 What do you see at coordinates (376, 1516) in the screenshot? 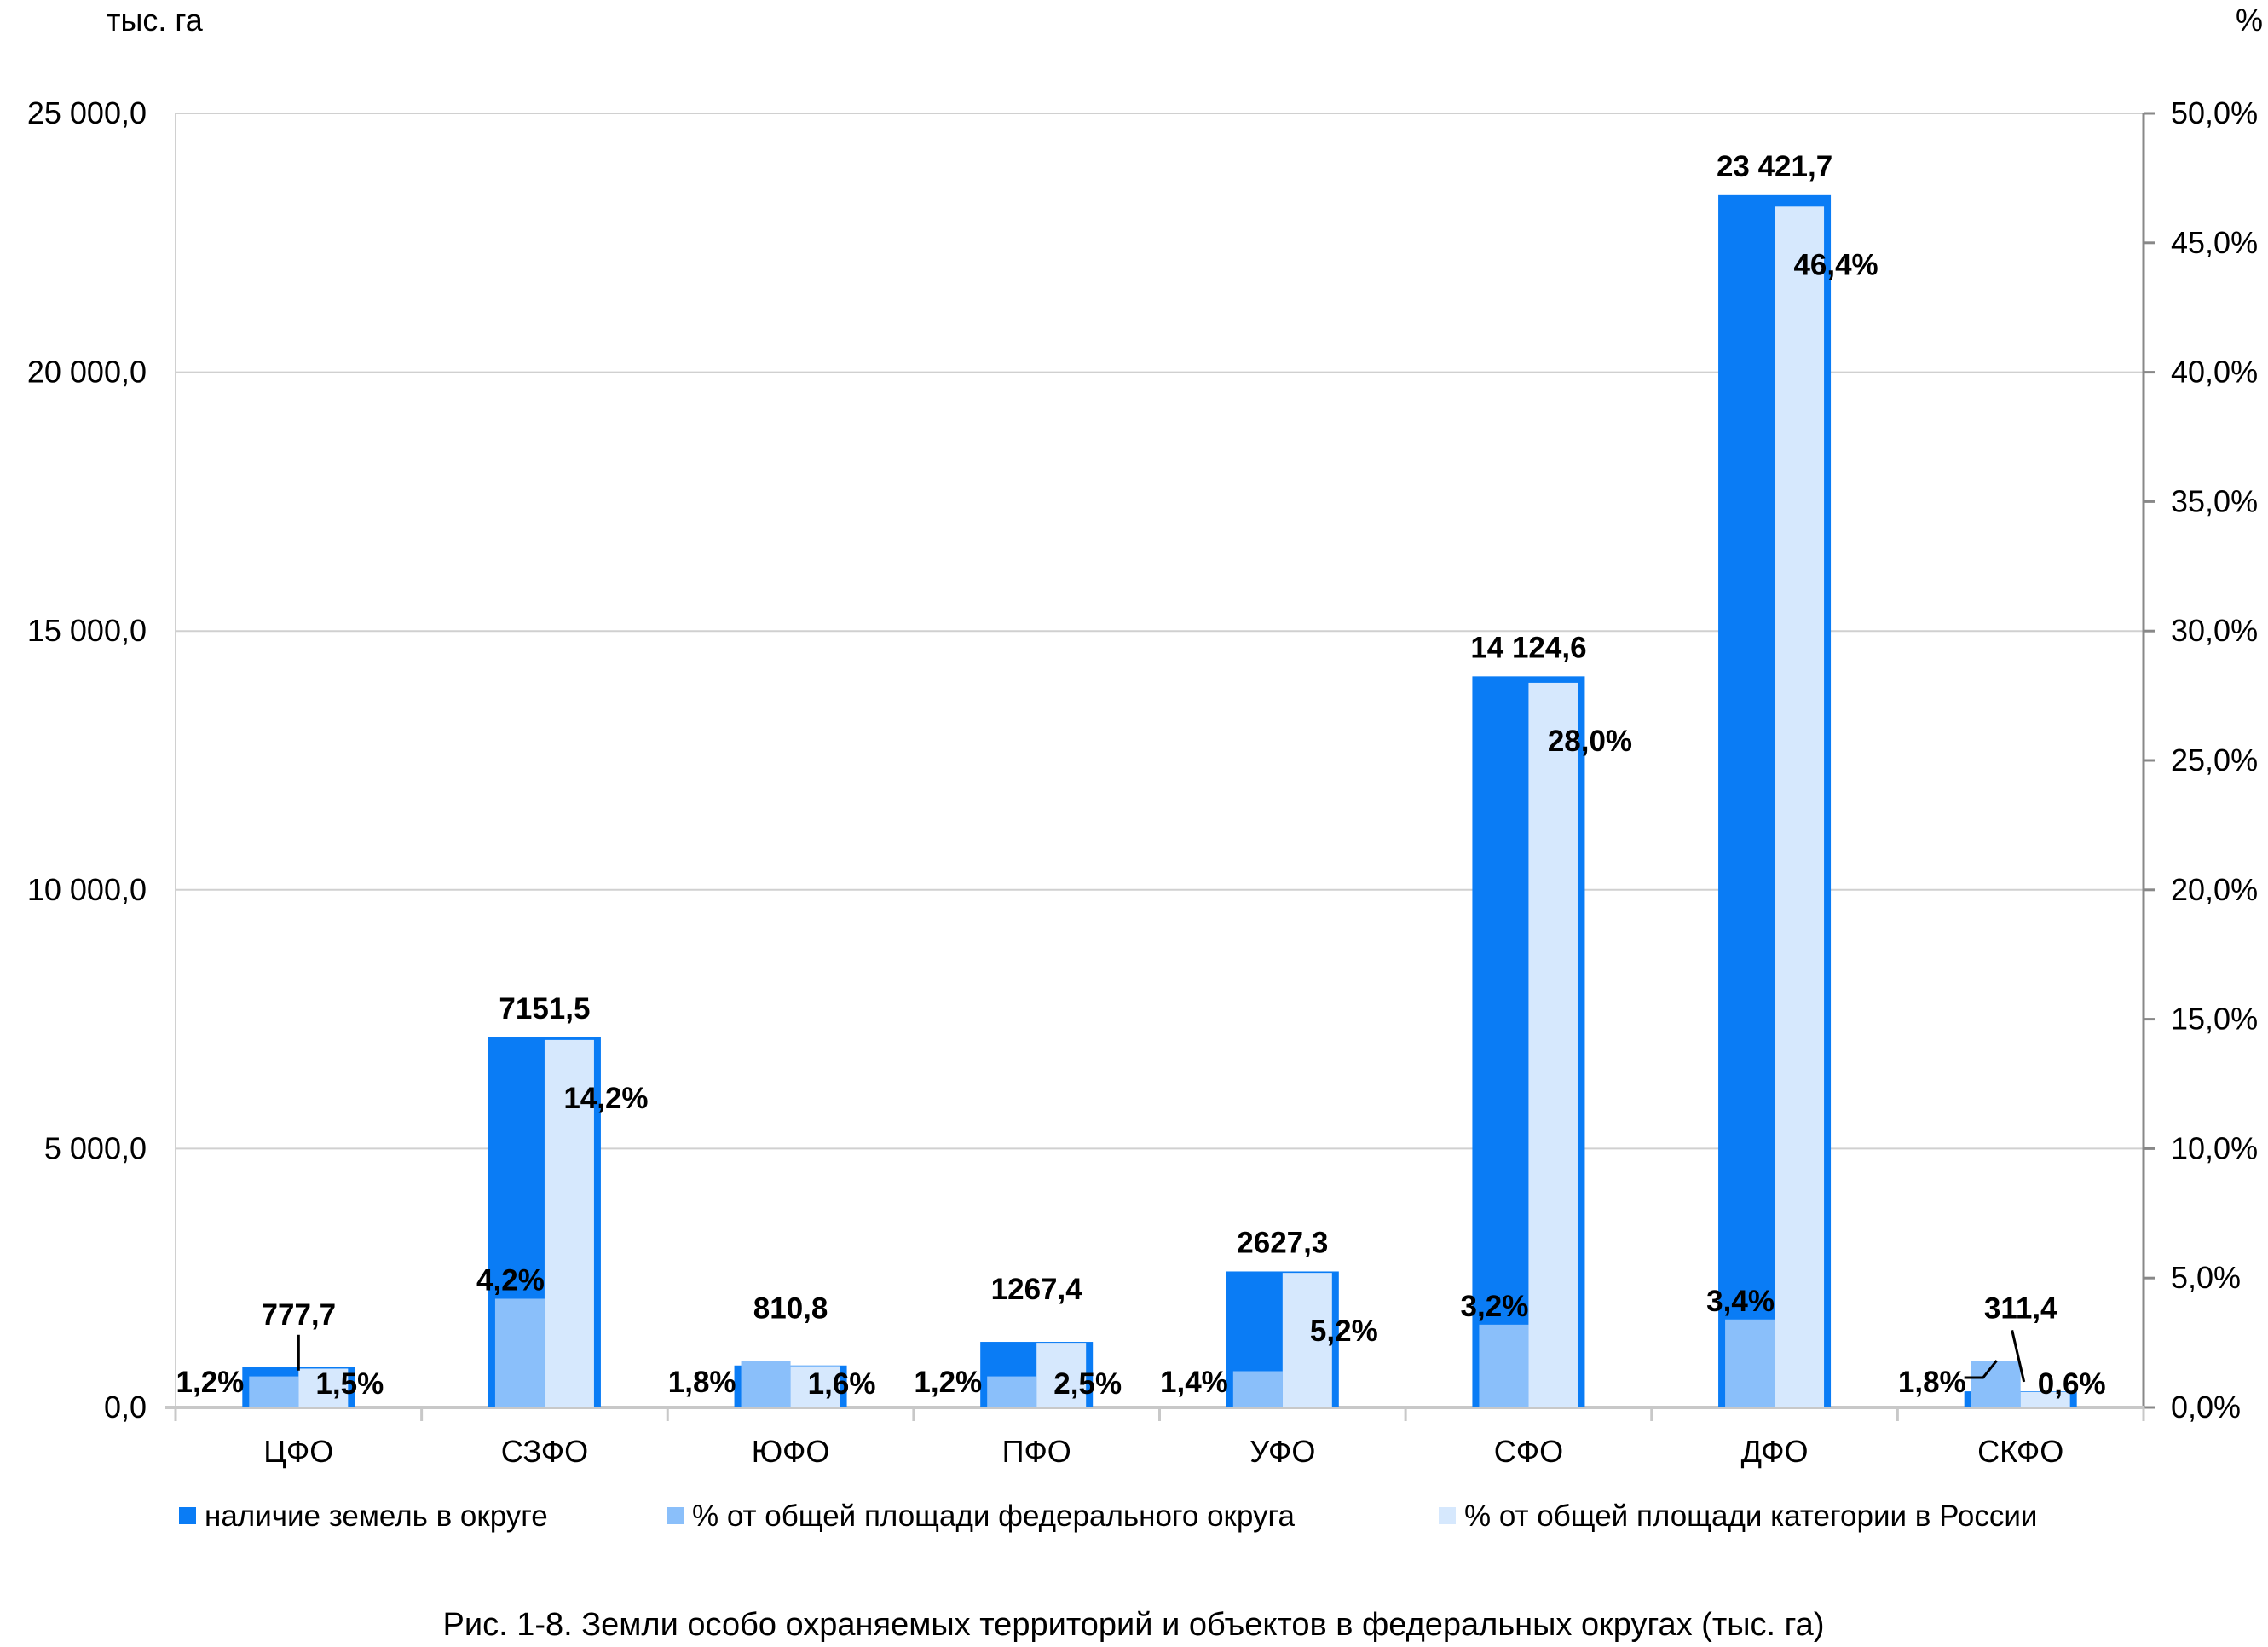
I see `legend-label: наличие земель в округе` at bounding box center [376, 1516].